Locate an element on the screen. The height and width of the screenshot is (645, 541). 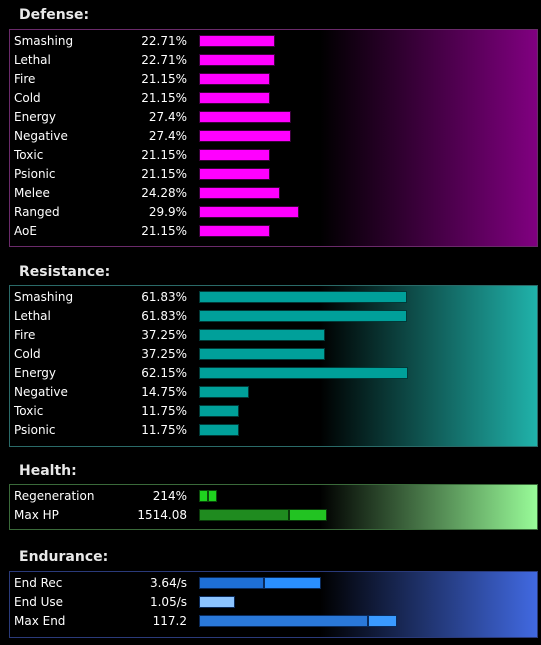
endurance-title: Endurance: is located at coordinates (64, 557).